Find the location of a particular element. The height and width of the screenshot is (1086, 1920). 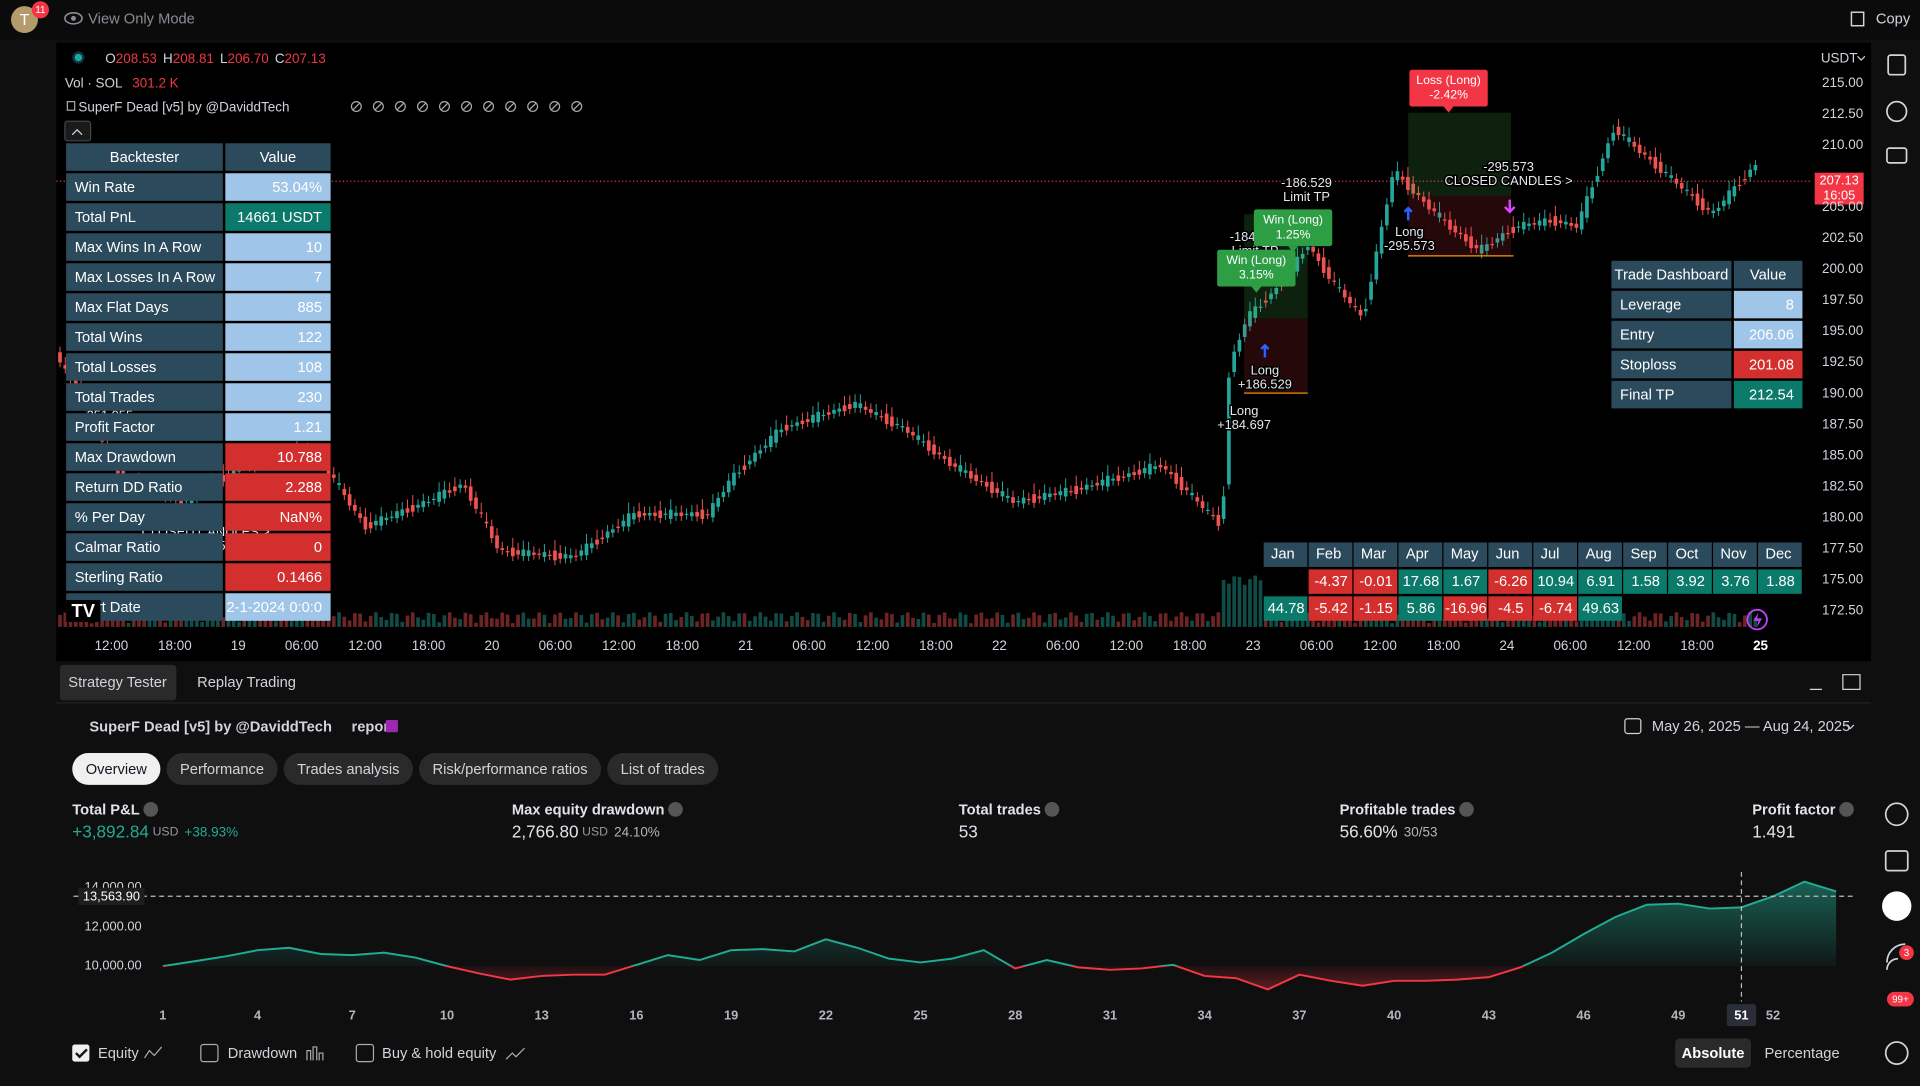

subtab-label: Trades analysis is located at coordinates (348, 770).